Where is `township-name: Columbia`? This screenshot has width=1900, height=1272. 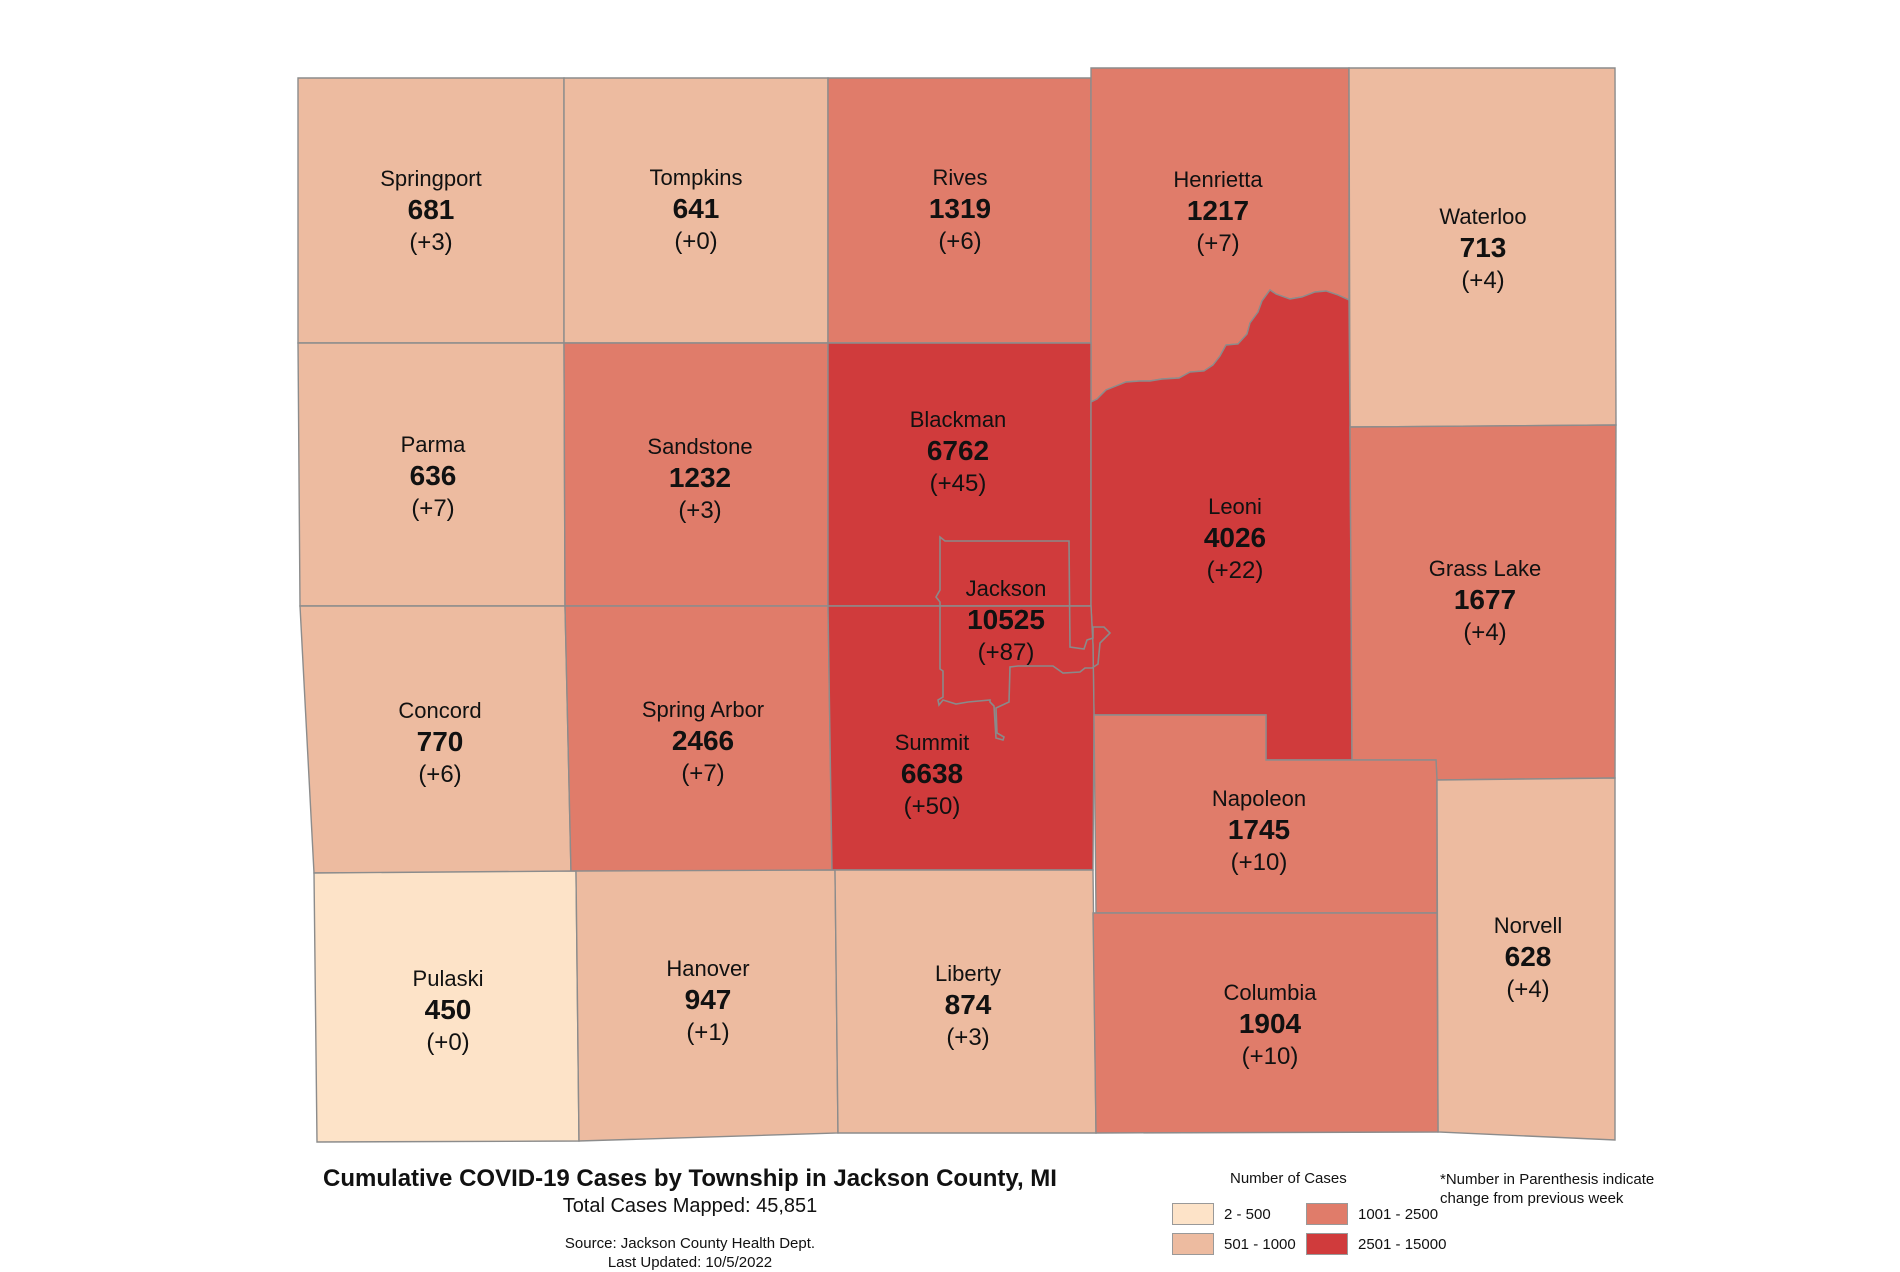
township-name: Columbia is located at coordinates (1271, 992).